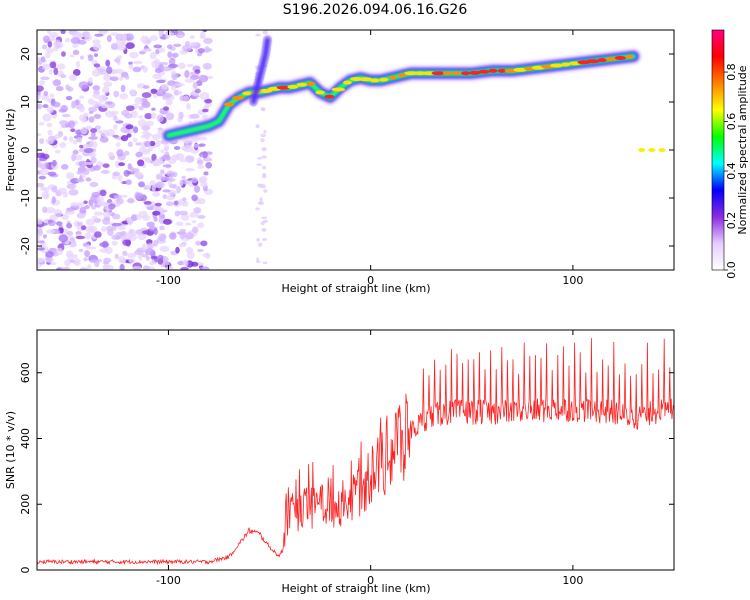  Describe the element at coordinates (10, 150) in the screenshot. I see `spectrogram-y-axis-label: Frequency (Hz)` at that location.